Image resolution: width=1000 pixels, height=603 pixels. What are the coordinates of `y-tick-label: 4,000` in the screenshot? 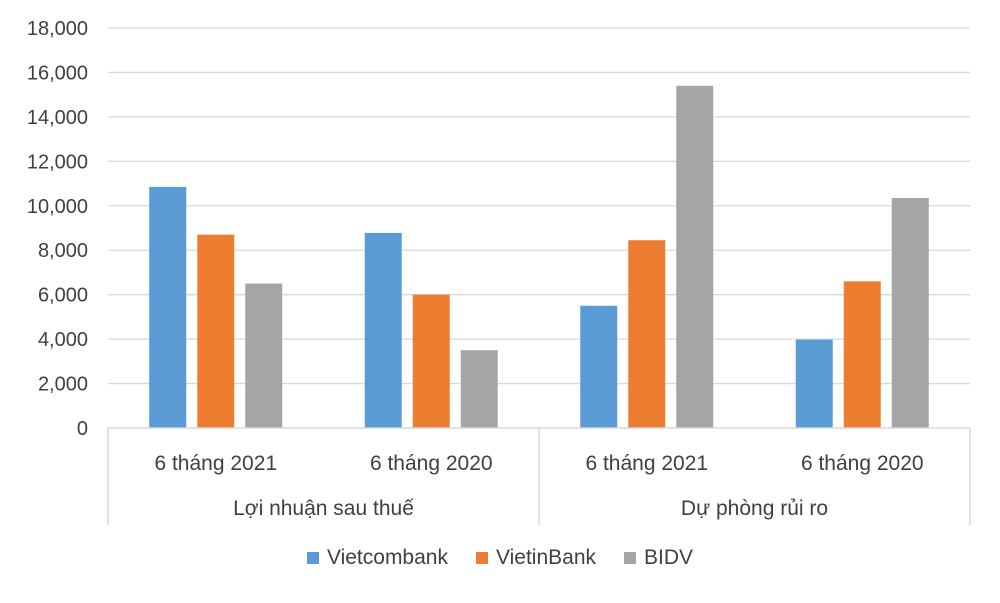 It's located at (63, 340).